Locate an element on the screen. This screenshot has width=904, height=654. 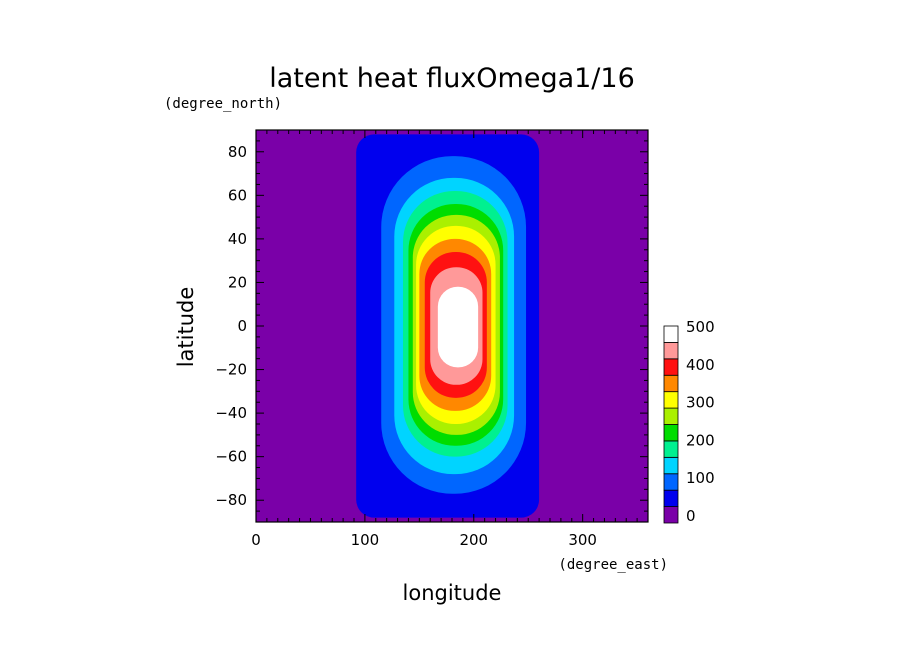
y-tick-label: −80 is located at coordinates (231, 500).